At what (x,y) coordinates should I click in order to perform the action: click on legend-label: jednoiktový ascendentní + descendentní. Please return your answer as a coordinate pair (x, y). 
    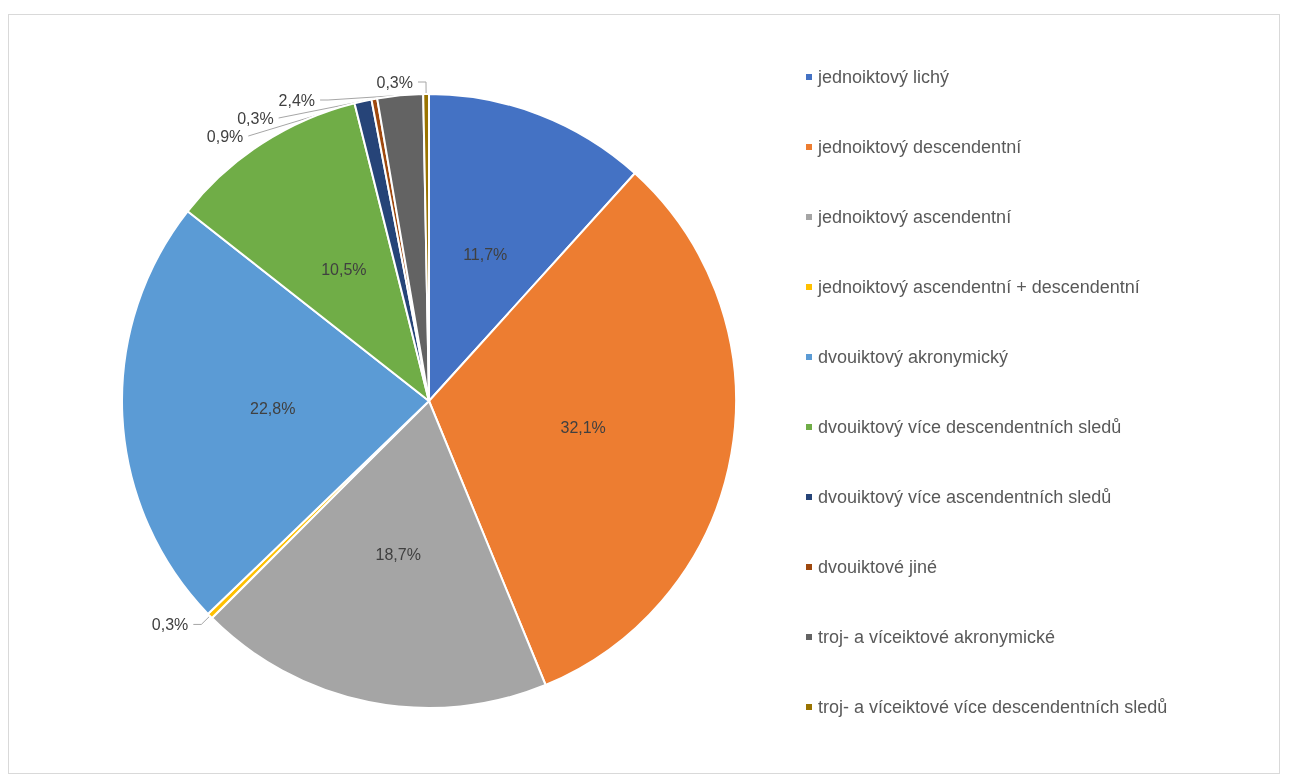
    Looking at the image, I should click on (978, 287).